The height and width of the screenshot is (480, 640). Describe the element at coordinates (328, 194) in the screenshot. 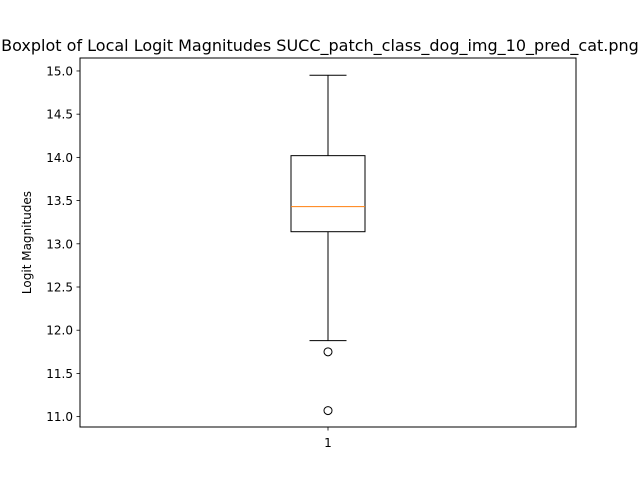

I see `iqr-box` at that location.